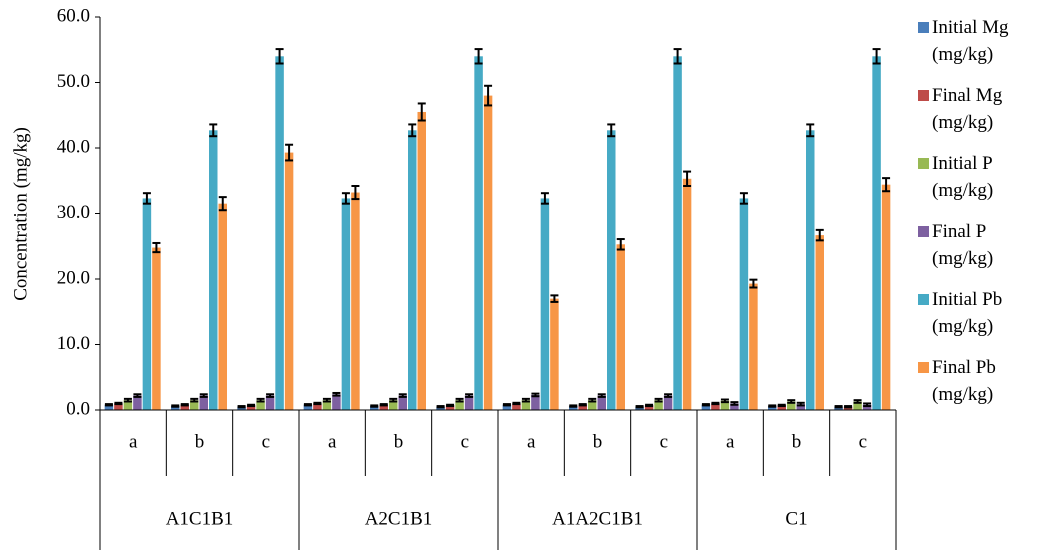 The image size is (1049, 552). What do you see at coordinates (73, 81) in the screenshot?
I see `y-tick-label: 50.0` at bounding box center [73, 81].